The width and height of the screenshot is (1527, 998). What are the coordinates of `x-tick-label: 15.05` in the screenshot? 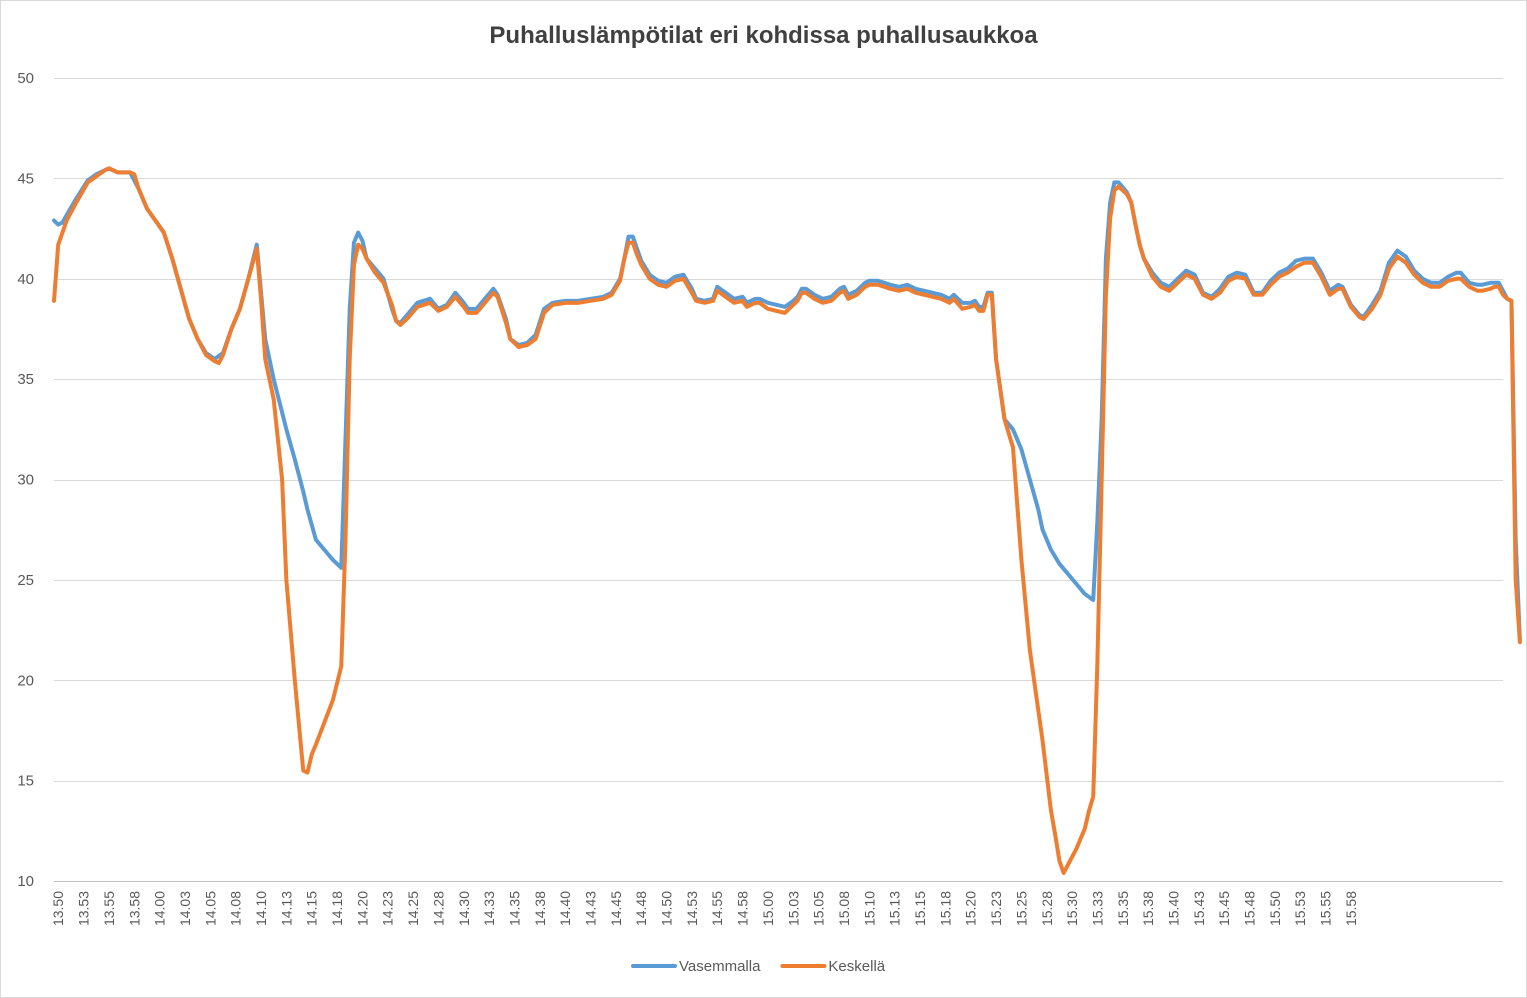 It's located at (819, 908).